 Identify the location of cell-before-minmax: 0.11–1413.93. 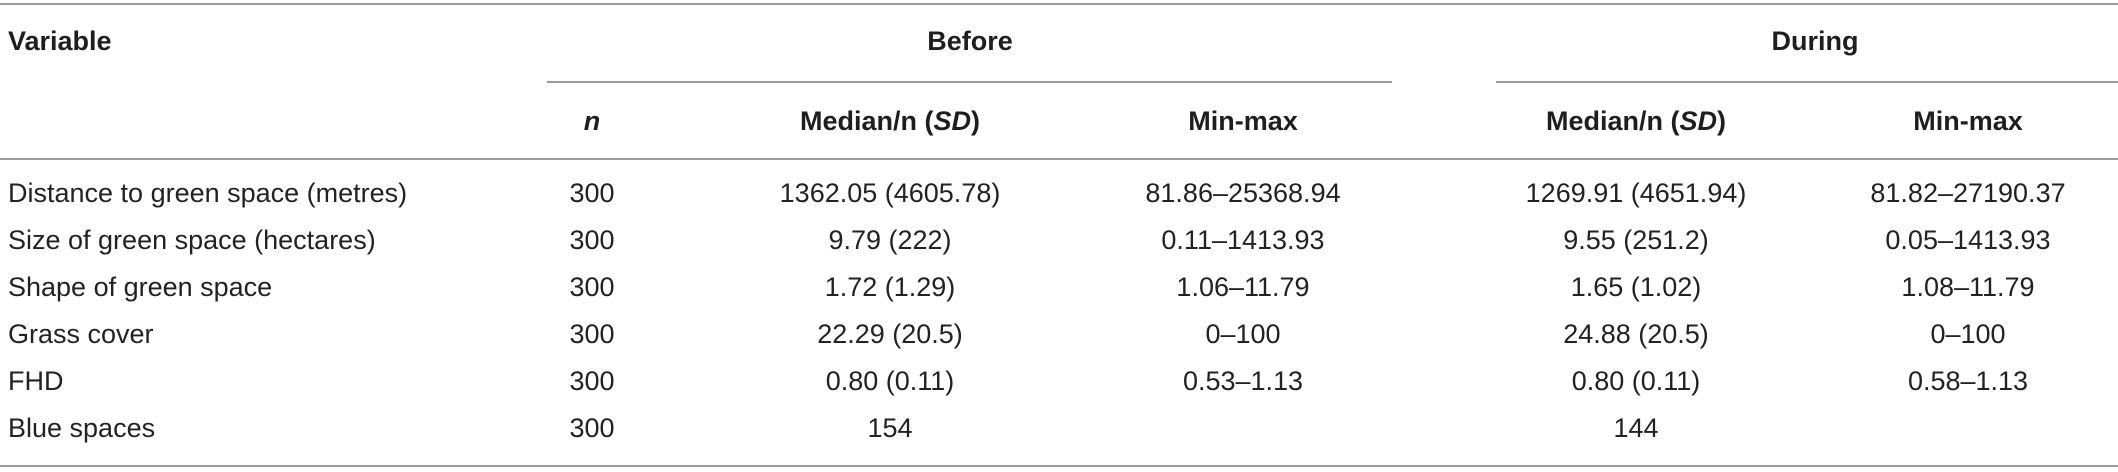
(1243, 240).